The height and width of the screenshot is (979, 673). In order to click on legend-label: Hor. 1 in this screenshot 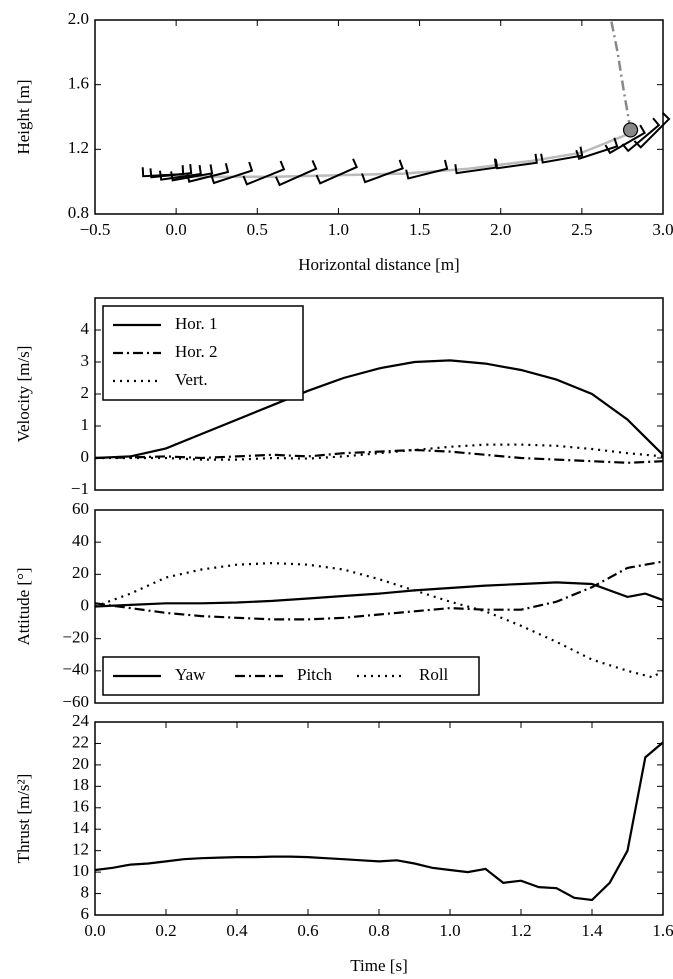, I will do `click(196, 323)`.